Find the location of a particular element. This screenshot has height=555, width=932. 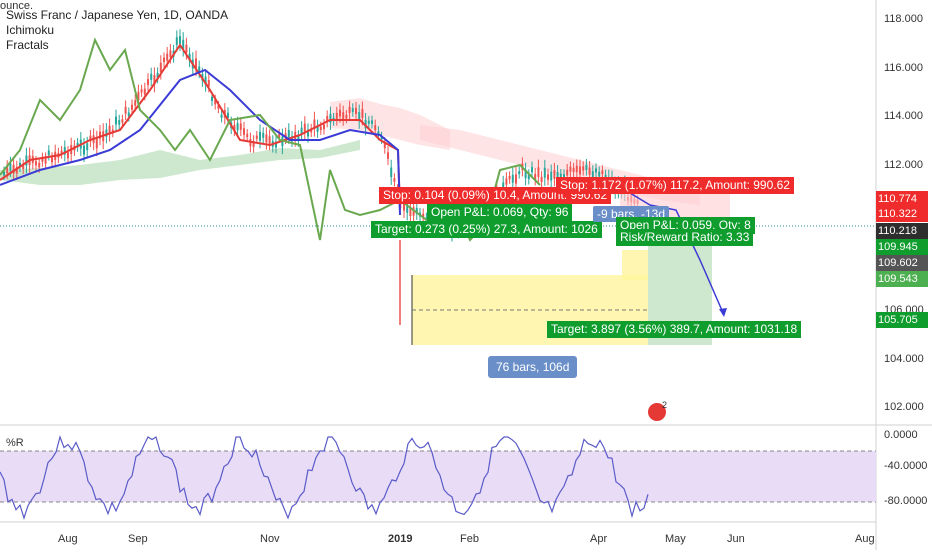

stop-label-left: Stop: 0.104 (0.09%) 10.4, Amount: 990.62 is located at coordinates (495, 195).